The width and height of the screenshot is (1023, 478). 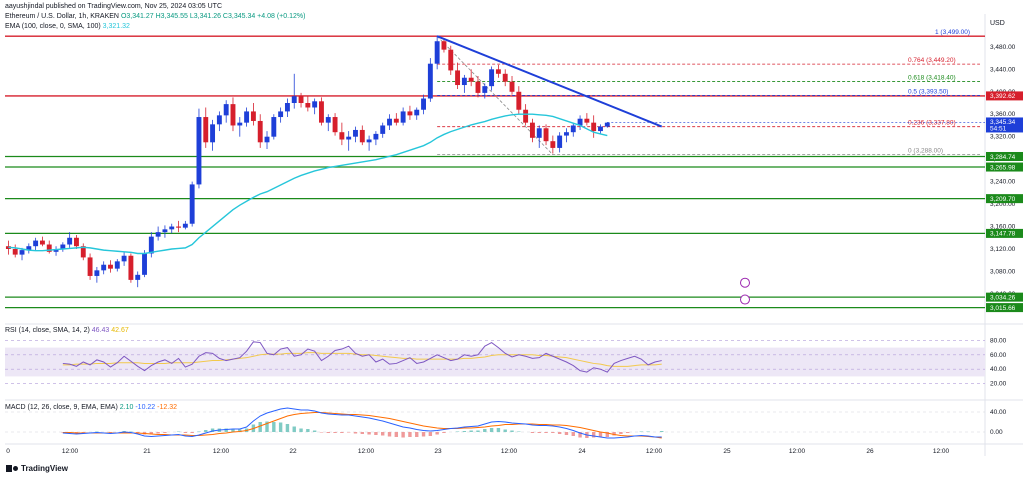 I want to click on level-label: 3,209.70, so click(x=1003, y=199).